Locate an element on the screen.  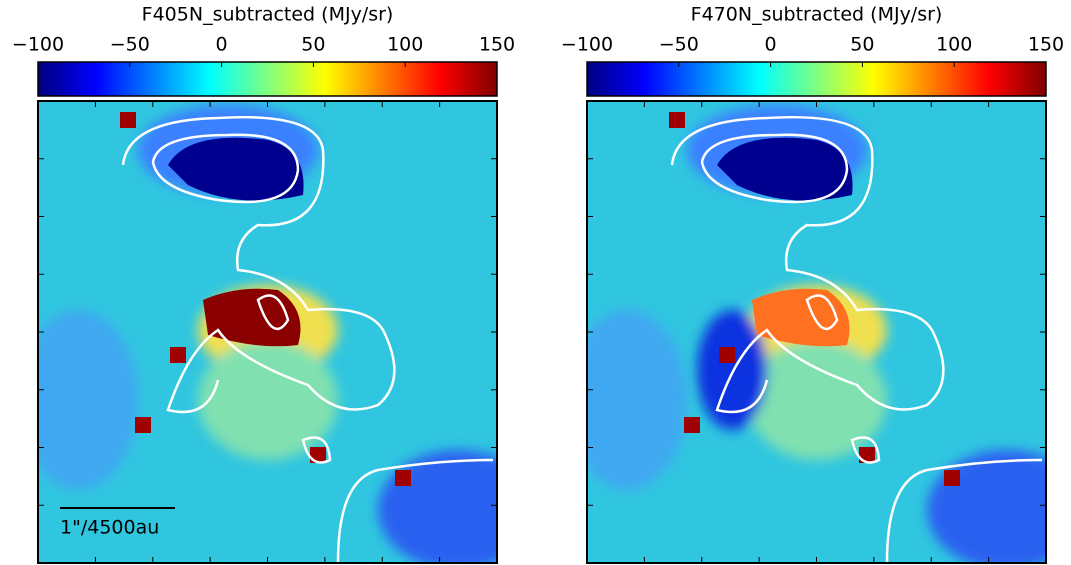
scale-bar-label: 1"/4500au is located at coordinates (109, 528).